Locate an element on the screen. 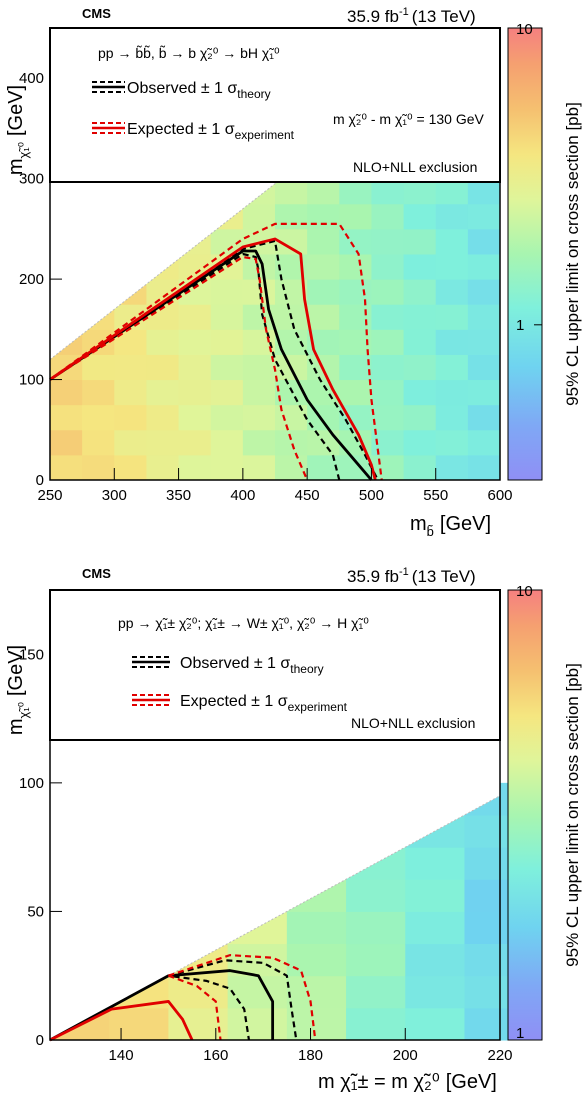  y-axis-ticks: 0 50 100 150 is located at coordinates (40, 847).